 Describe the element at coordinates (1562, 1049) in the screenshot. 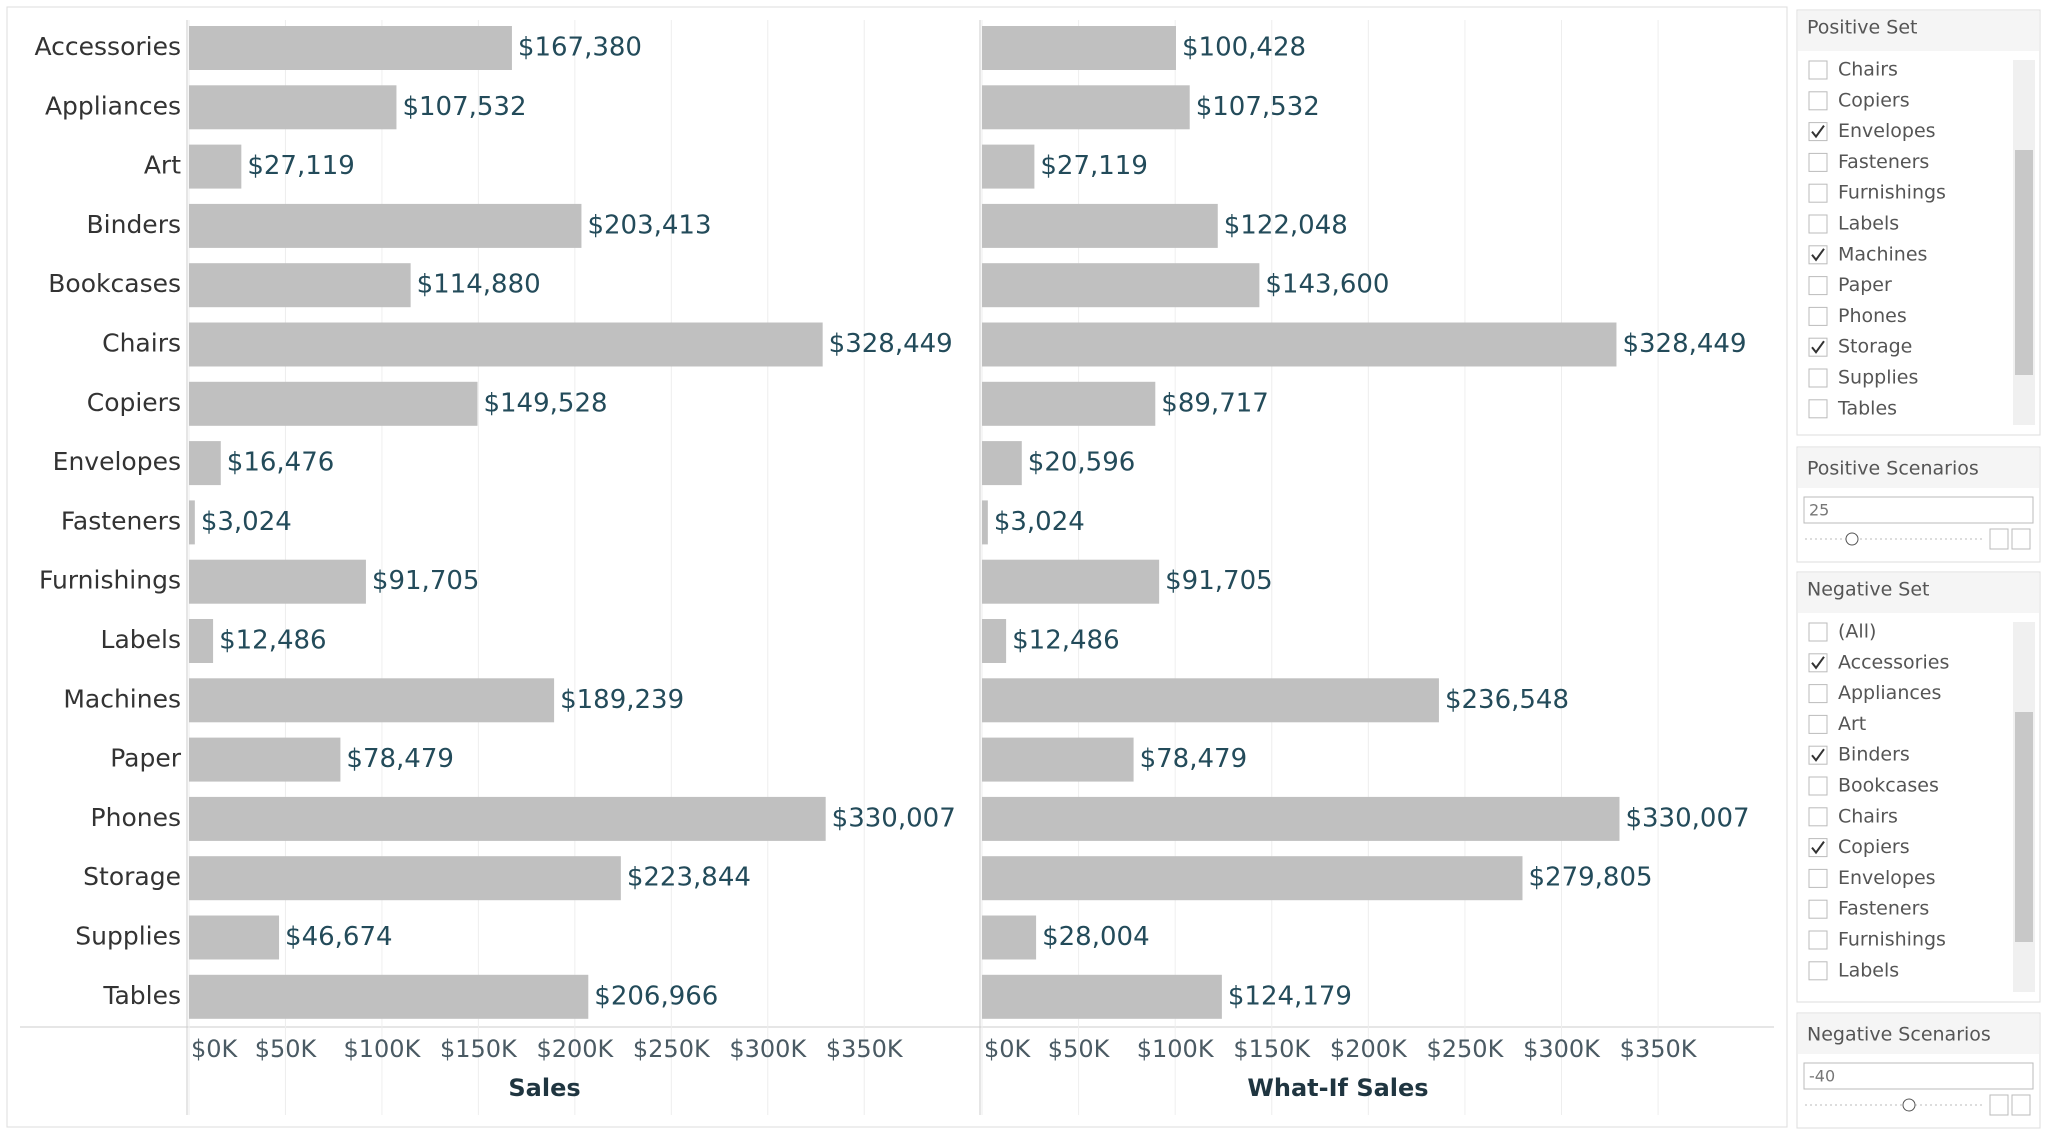

I see `x-tick-label: $300K` at that location.